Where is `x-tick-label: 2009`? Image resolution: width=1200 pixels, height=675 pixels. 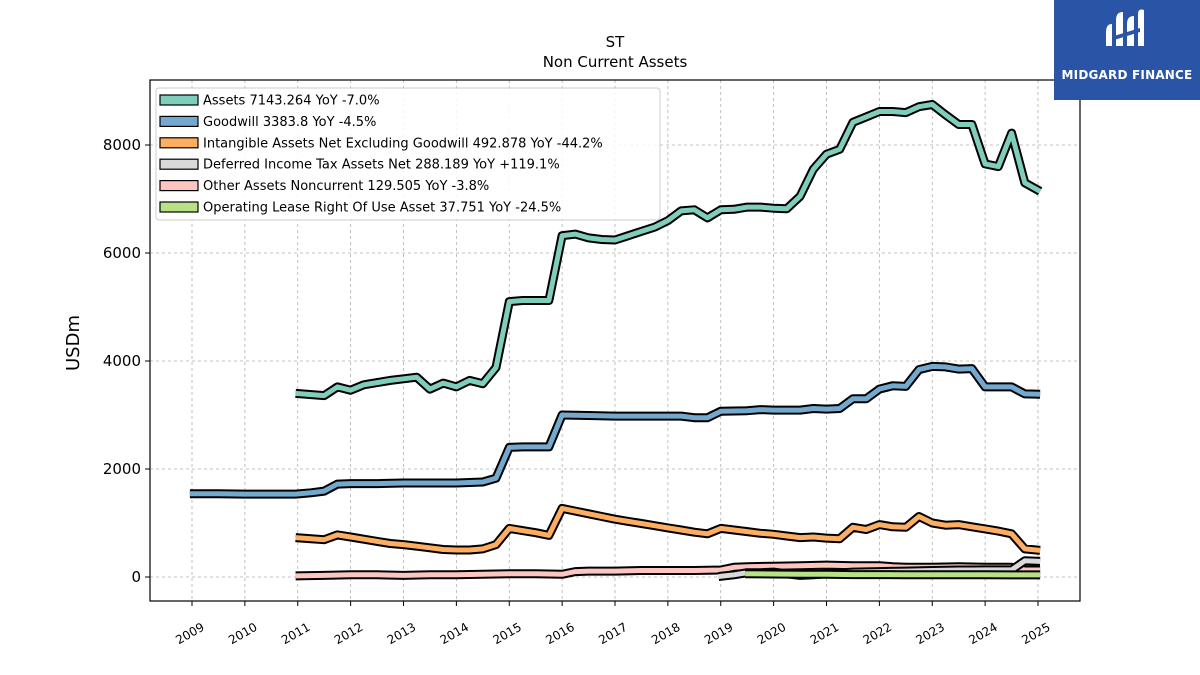 x-tick-label: 2009 is located at coordinates (189, 633).